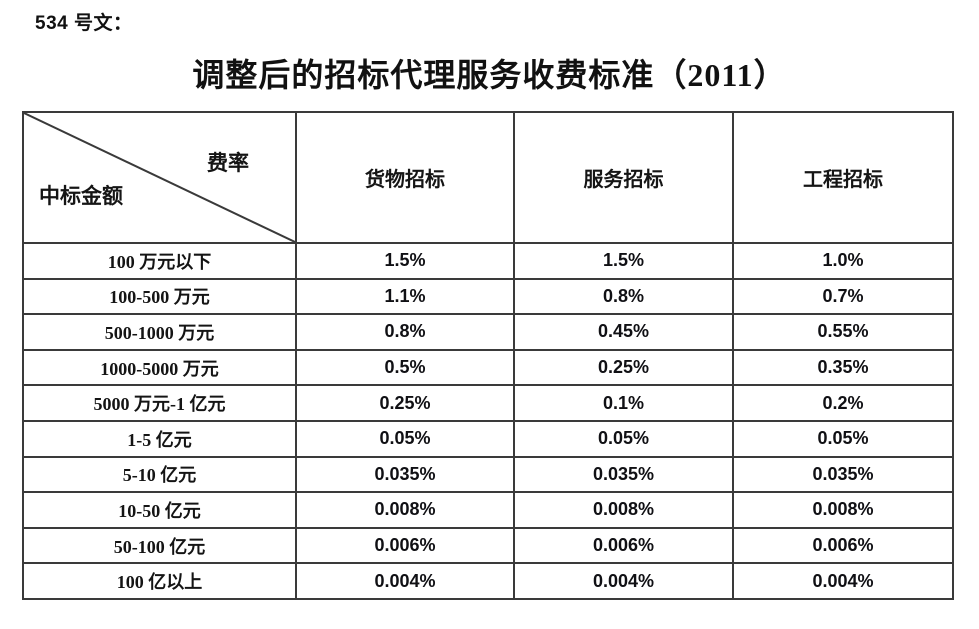 This screenshot has height=629, width=979. I want to click on table-row: 500-1000 万元 0.8% 0.45% 0.55%, so click(488, 332).